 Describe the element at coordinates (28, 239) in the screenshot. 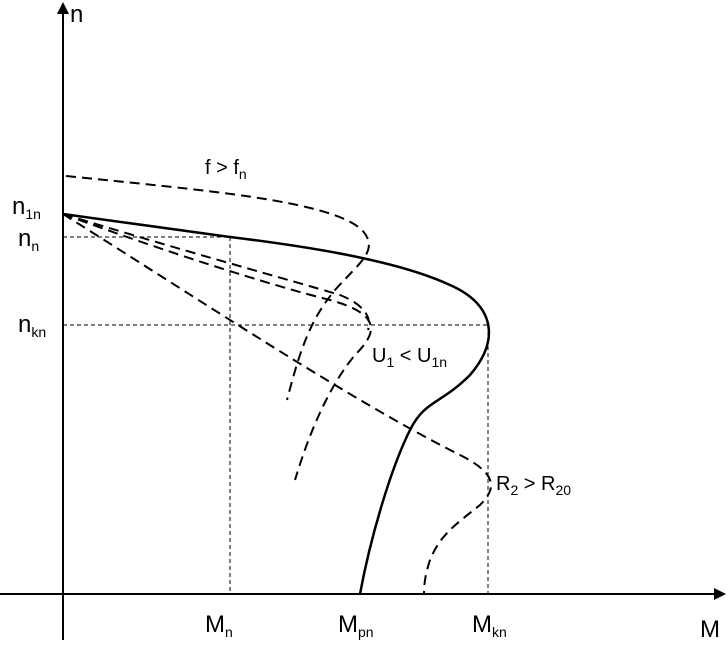

I see `y-label: nn` at that location.